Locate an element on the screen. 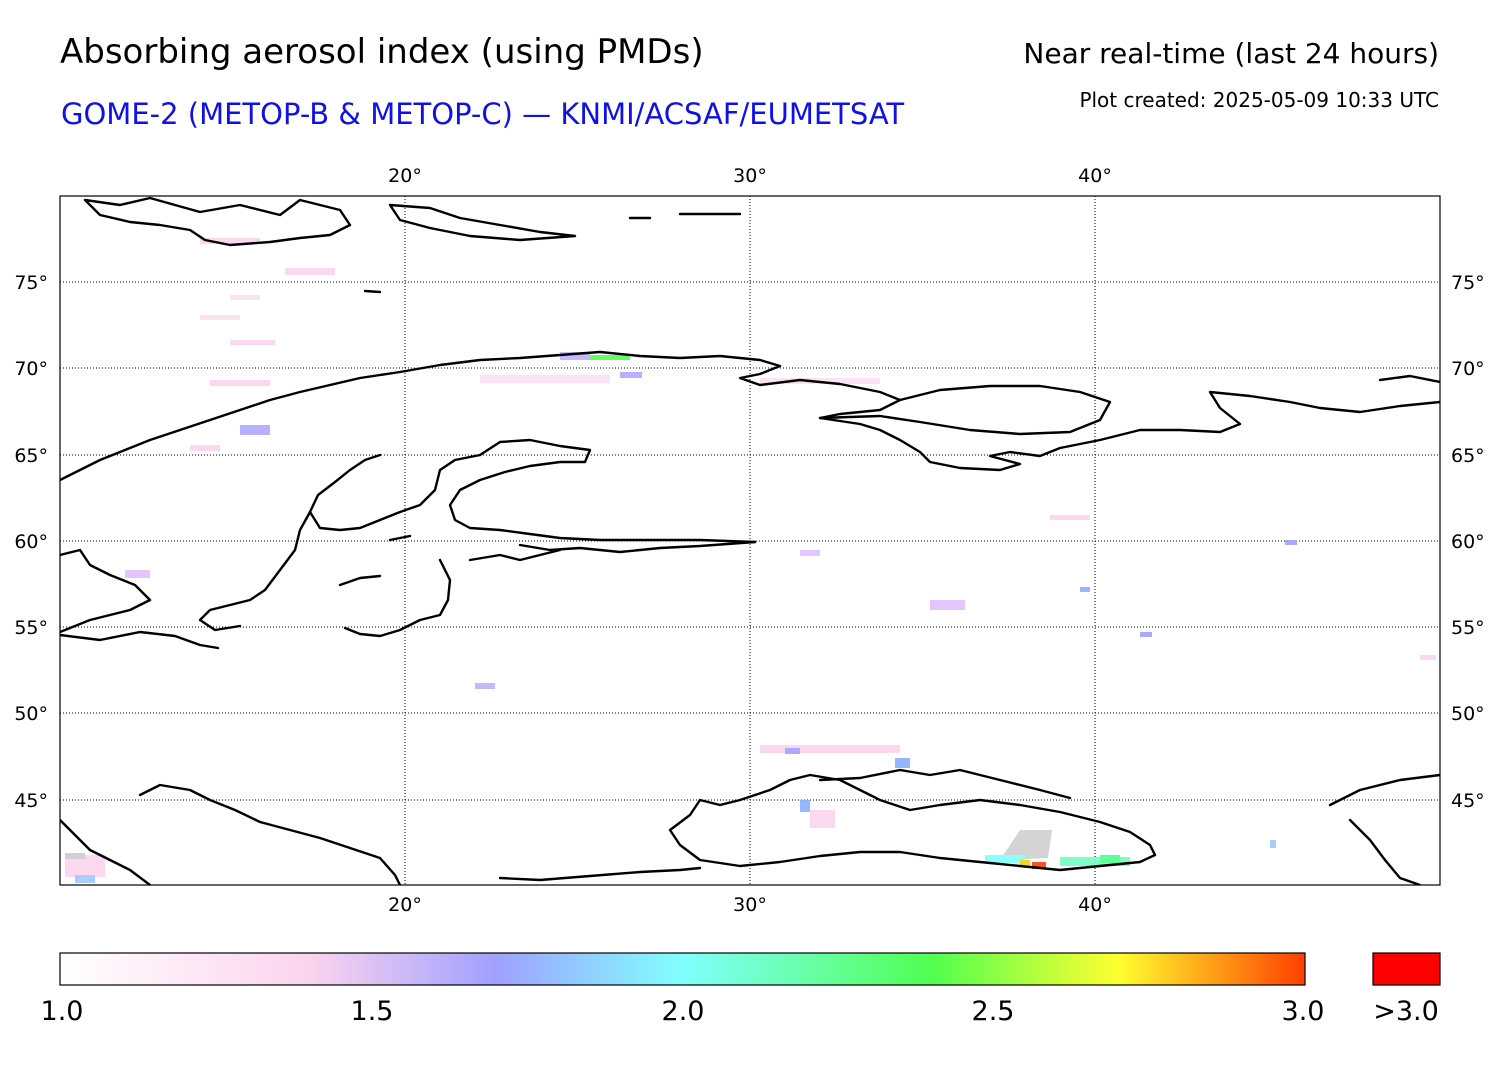 The width and height of the screenshot is (1500, 1065). plot-created: Plot created: 2025-05-09 10:33 UTC is located at coordinates (1259, 100).